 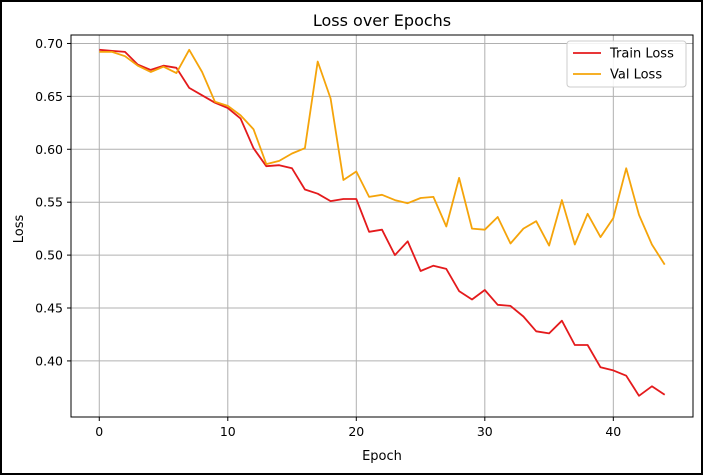 What do you see at coordinates (641, 54) in the screenshot?
I see `legend-label-train-loss: Train Loss` at bounding box center [641, 54].